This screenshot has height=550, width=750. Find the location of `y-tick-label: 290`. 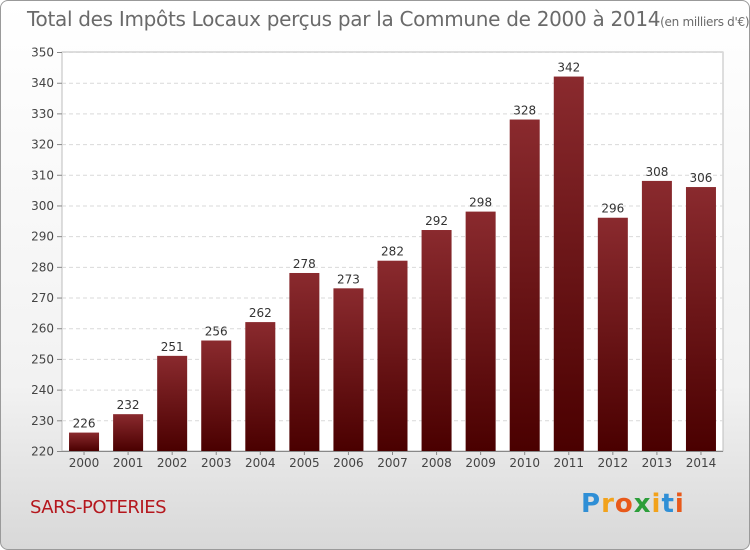

y-tick-label: 290 is located at coordinates (42, 237).